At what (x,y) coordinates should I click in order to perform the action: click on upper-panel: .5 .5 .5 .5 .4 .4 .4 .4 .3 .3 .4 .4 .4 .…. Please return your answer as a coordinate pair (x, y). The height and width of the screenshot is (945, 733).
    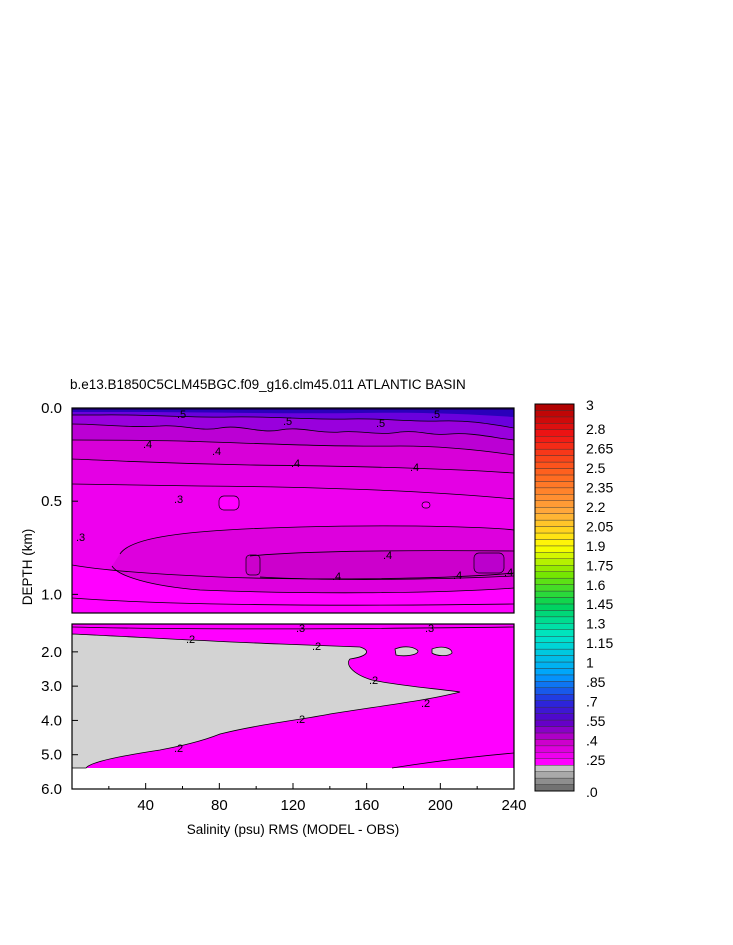
    Looking at the image, I should click on (293, 510).